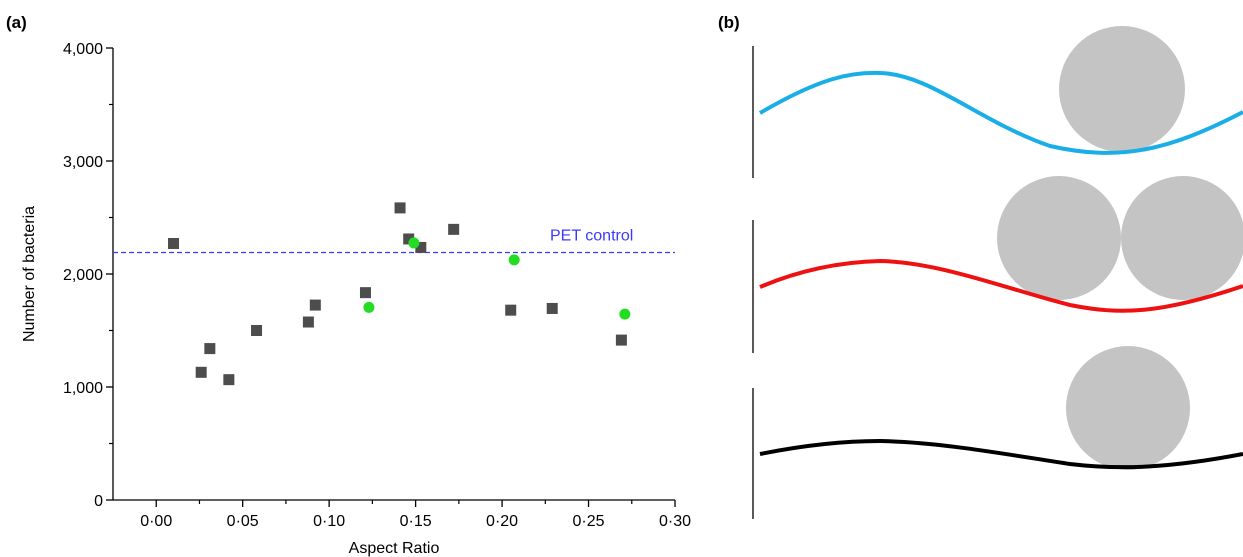  What do you see at coordinates (502, 521) in the screenshot?
I see `x-tick-label: 0·20` at bounding box center [502, 521].